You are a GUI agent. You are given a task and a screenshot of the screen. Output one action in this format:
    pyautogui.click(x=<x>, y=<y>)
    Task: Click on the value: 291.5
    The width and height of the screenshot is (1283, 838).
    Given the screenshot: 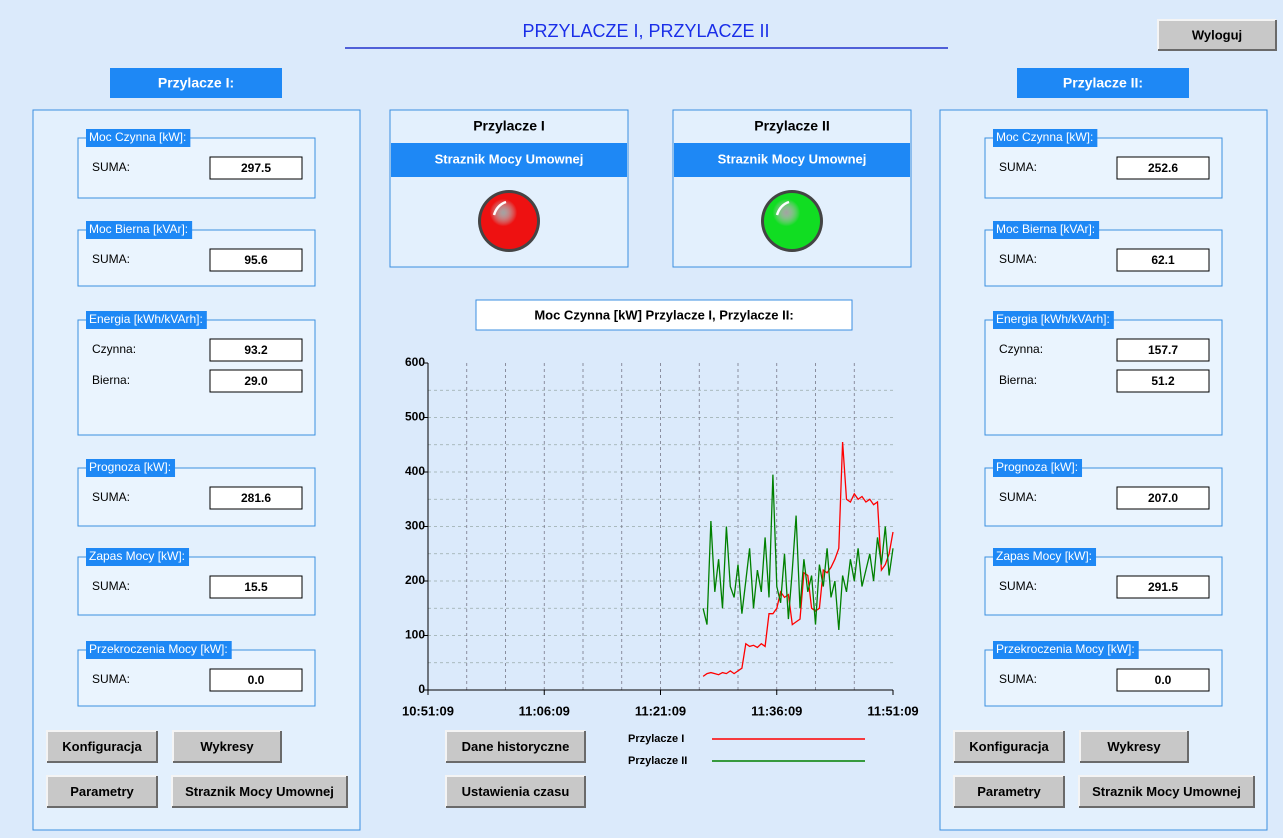 What is the action you would take?
    pyautogui.click(x=1163, y=587)
    